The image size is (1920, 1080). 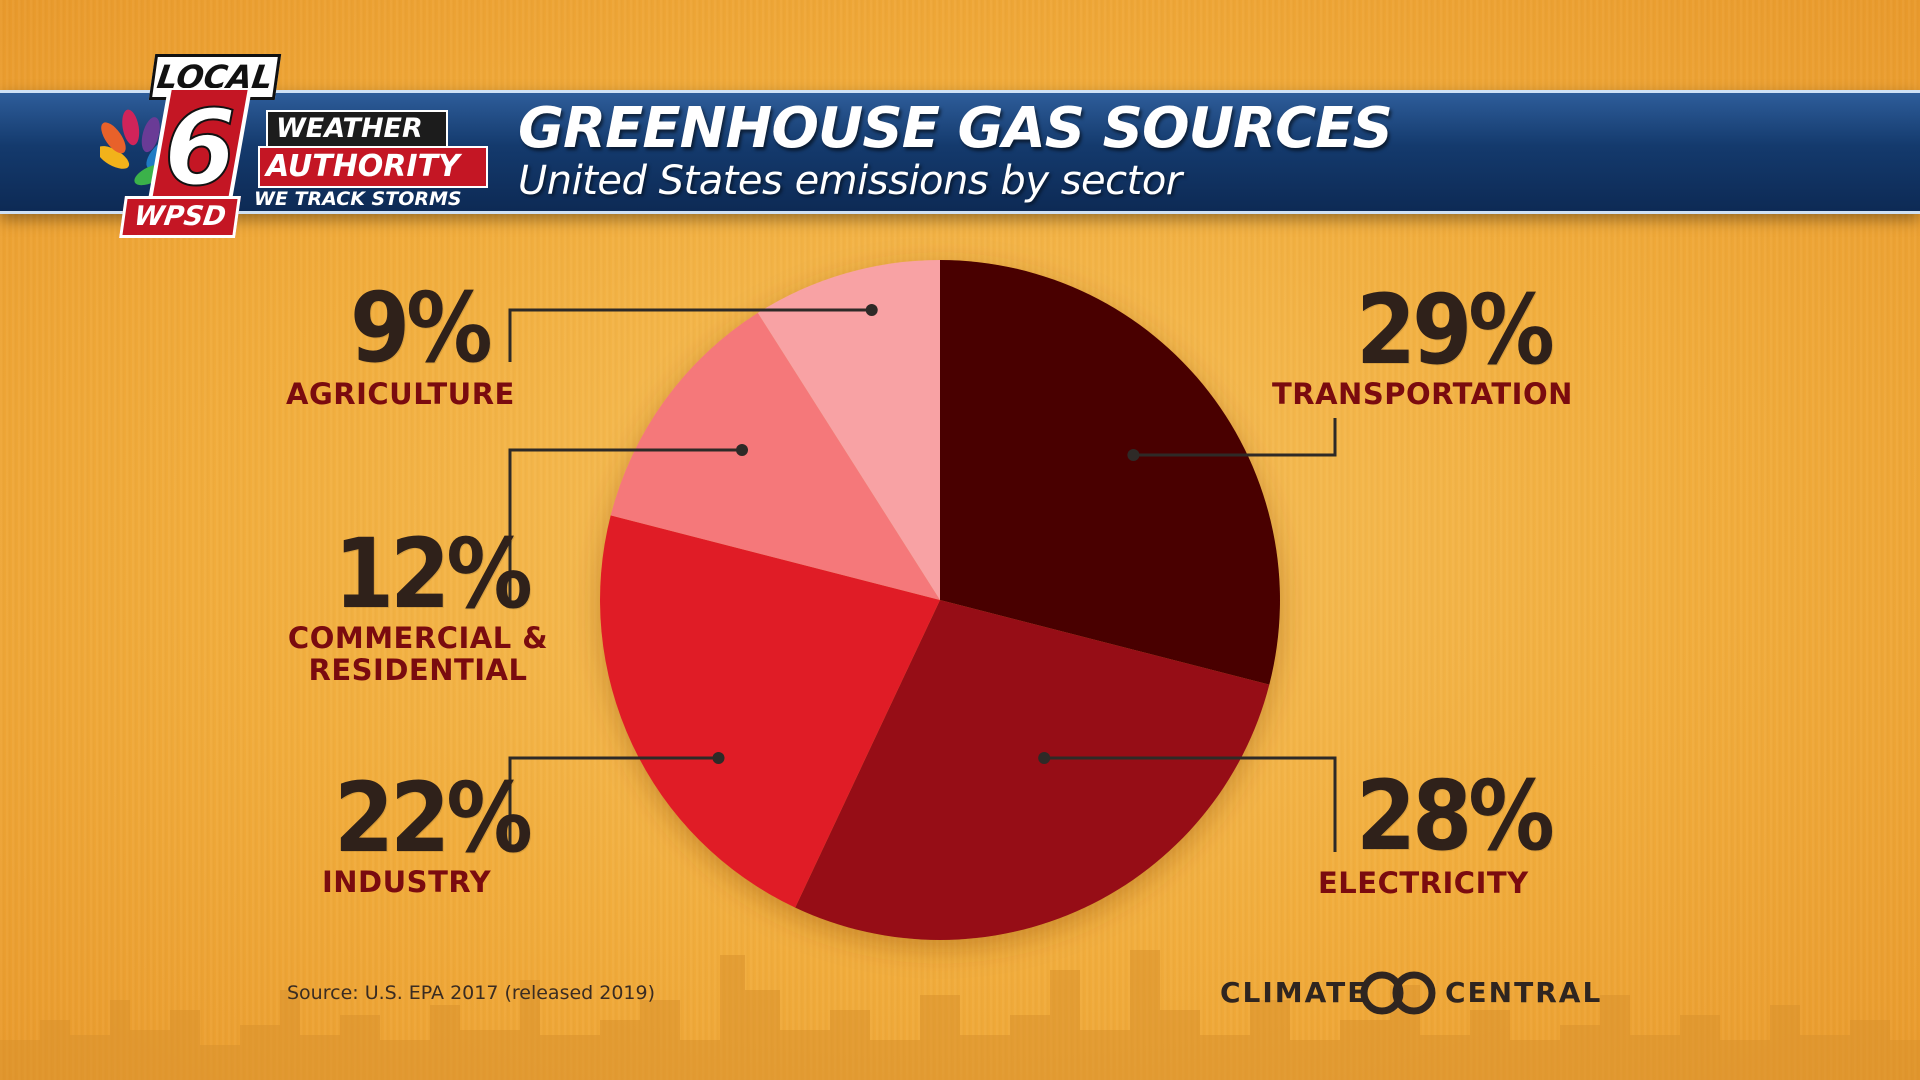 What do you see at coordinates (471, 993) in the screenshot?
I see `source-note: Source: U.S. EPA 2017 (released 2019)` at bounding box center [471, 993].